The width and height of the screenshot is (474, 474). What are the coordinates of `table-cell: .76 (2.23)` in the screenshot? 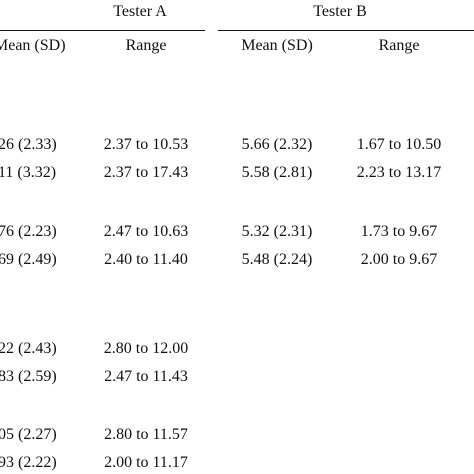 It's located at (28, 231).